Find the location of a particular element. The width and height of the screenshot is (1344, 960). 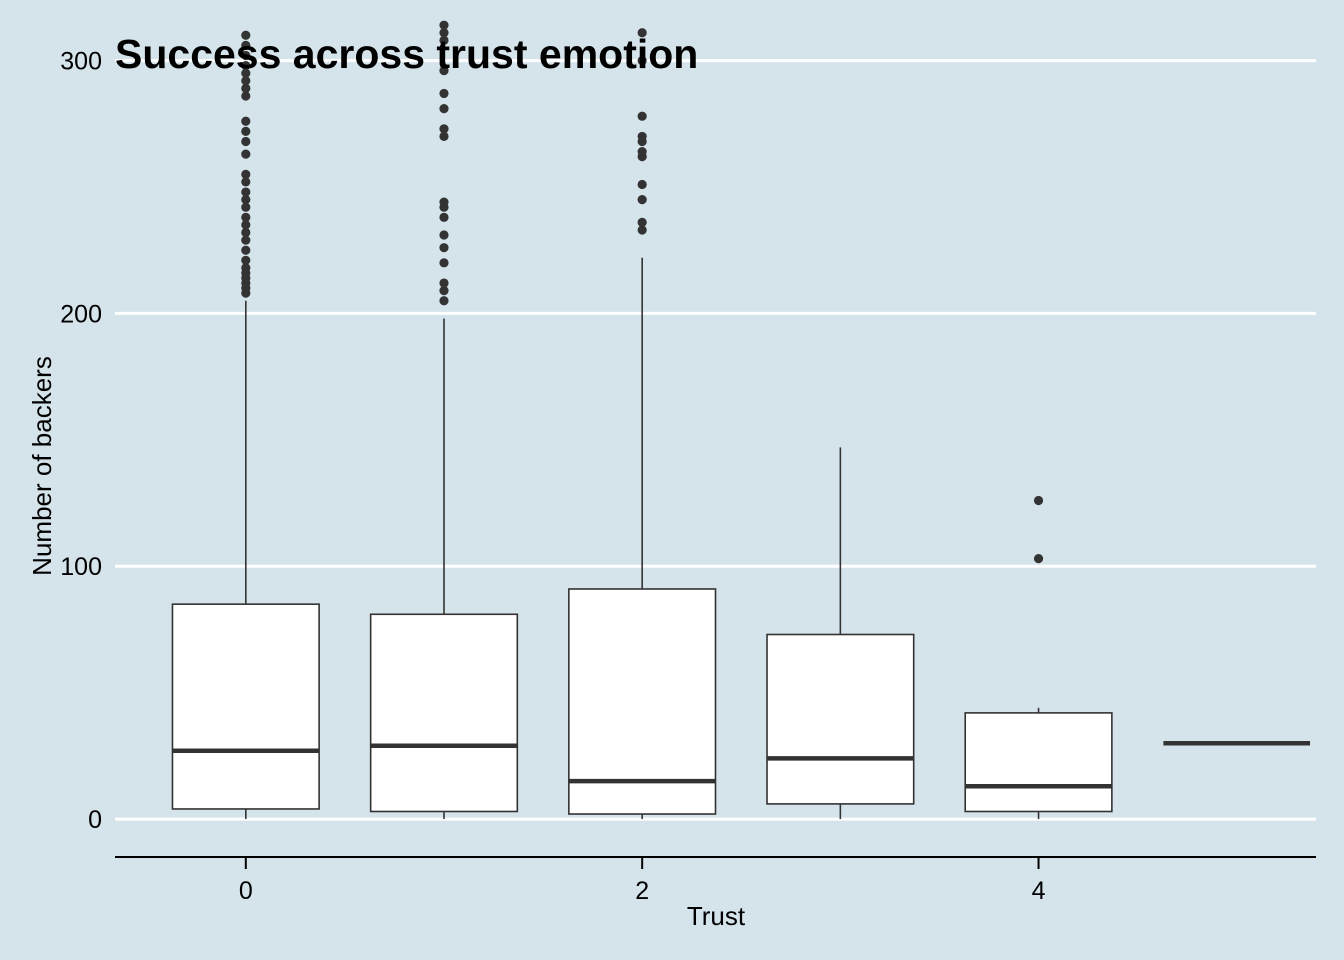

y-tick-label-200: 200 is located at coordinates (81, 314).